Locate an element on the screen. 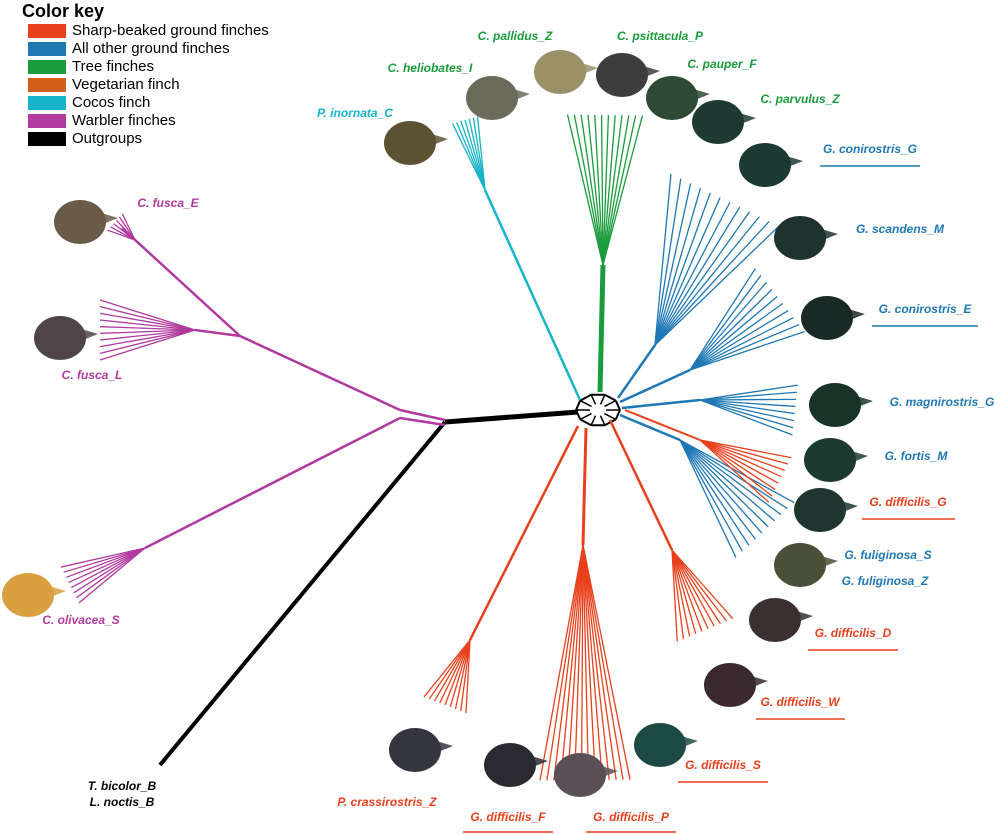  legend-label: Vegetarian finch is located at coordinates (126, 84).